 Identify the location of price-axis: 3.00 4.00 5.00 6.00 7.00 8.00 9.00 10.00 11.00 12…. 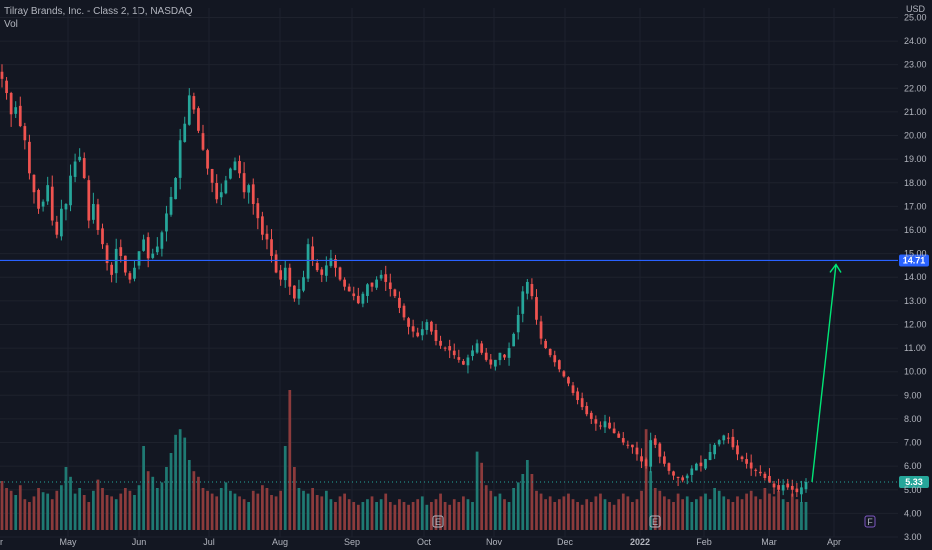
(915, 273).